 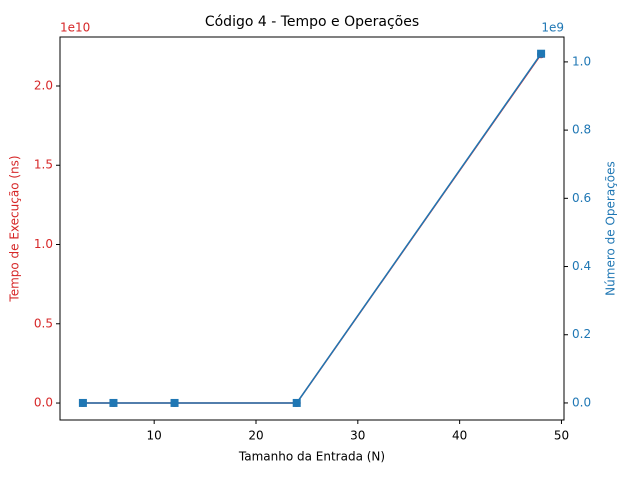 What do you see at coordinates (15, 228) in the screenshot?
I see `y-axis-label: Tempo de Execução (ns)` at bounding box center [15, 228].